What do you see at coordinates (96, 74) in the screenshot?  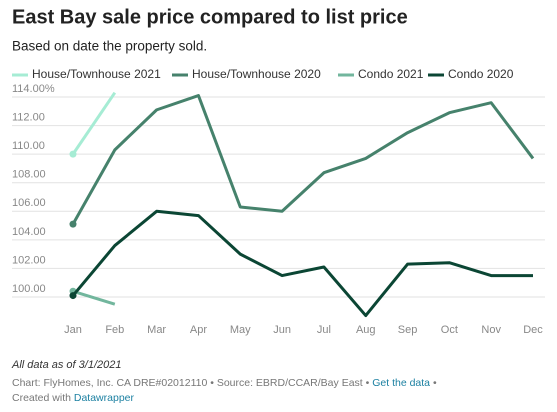 I see `legend-label: House/Townhouse 2021` at bounding box center [96, 74].